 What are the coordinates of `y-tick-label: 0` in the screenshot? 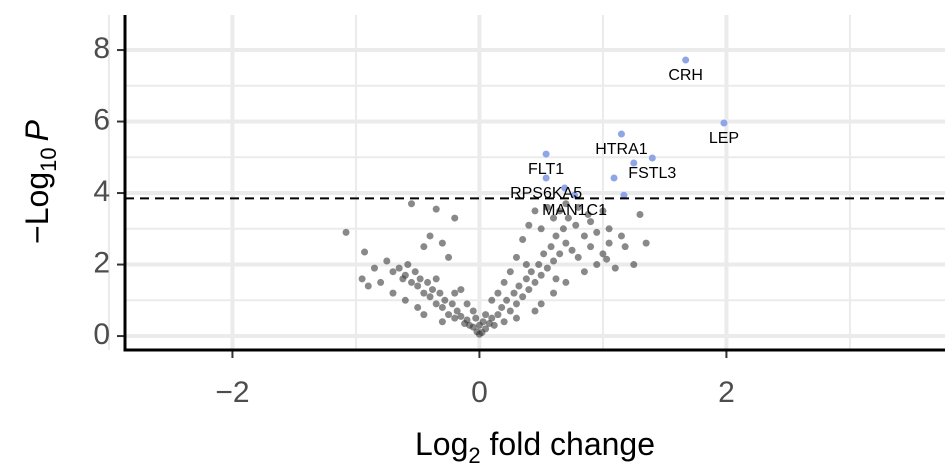 It's located at (101, 334).